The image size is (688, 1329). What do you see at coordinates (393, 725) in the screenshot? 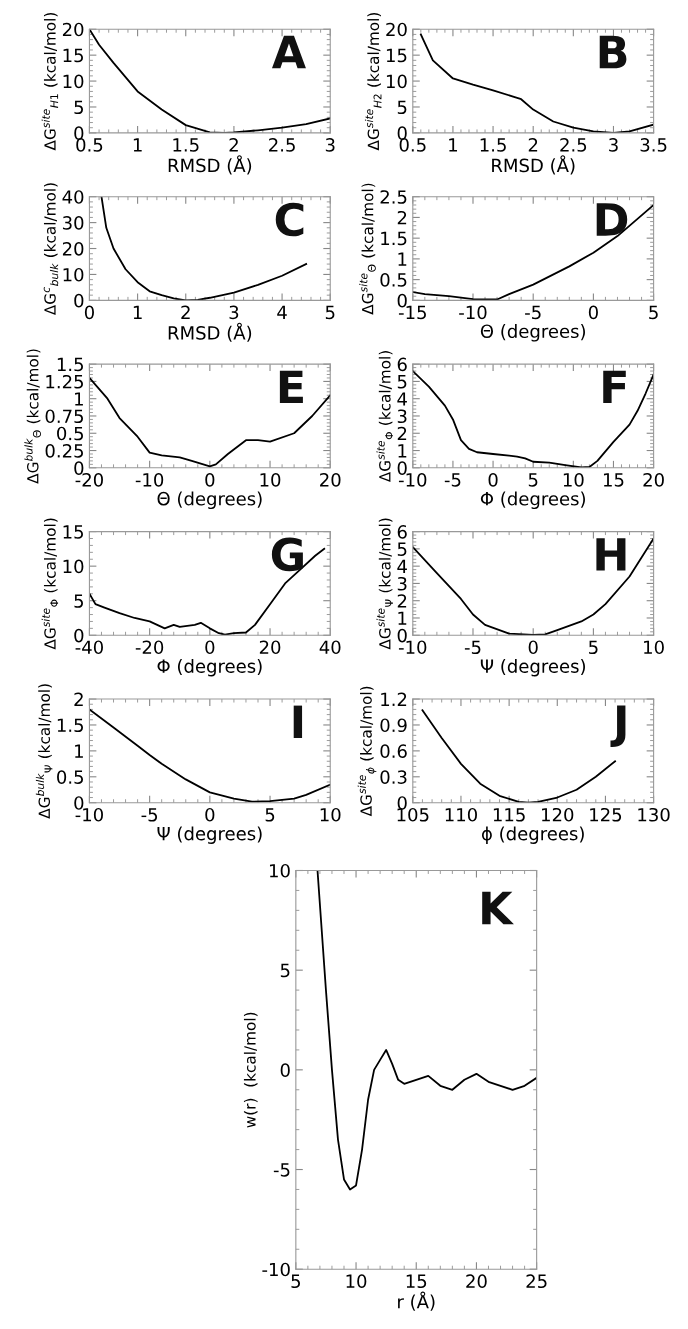
I see `y-tick-label: 0.9` at bounding box center [393, 725].